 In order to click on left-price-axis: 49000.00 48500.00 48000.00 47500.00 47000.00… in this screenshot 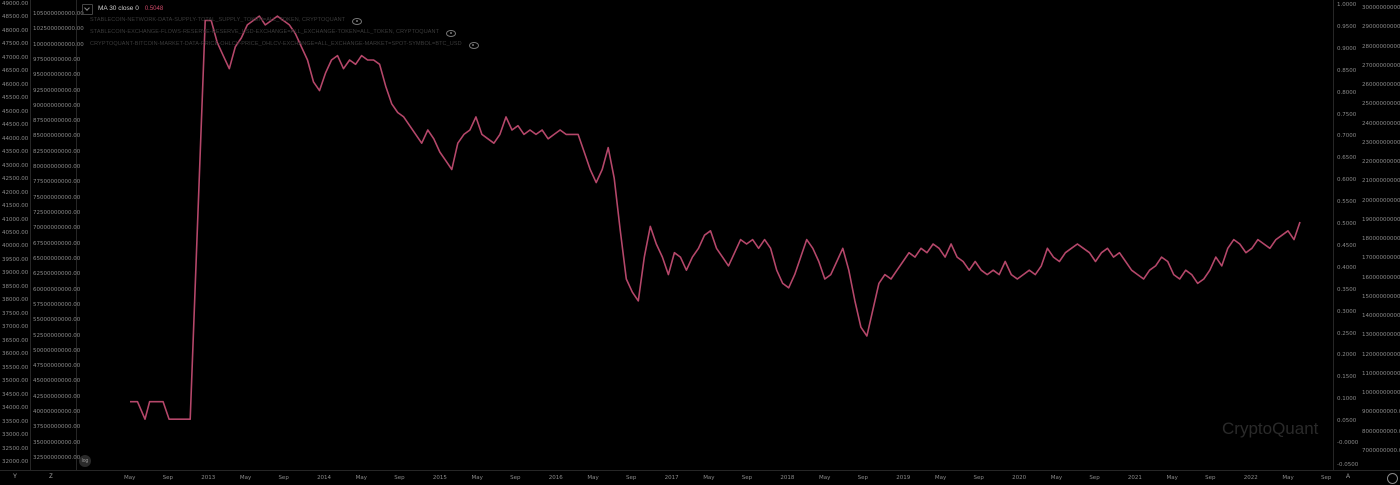, I will do `click(15, 235)`.